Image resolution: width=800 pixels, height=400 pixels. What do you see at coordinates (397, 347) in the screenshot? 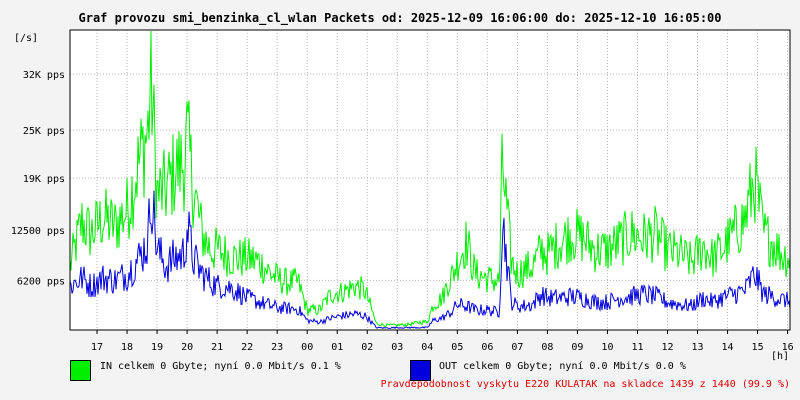
I see `x-tick-label: 03` at bounding box center [397, 347].